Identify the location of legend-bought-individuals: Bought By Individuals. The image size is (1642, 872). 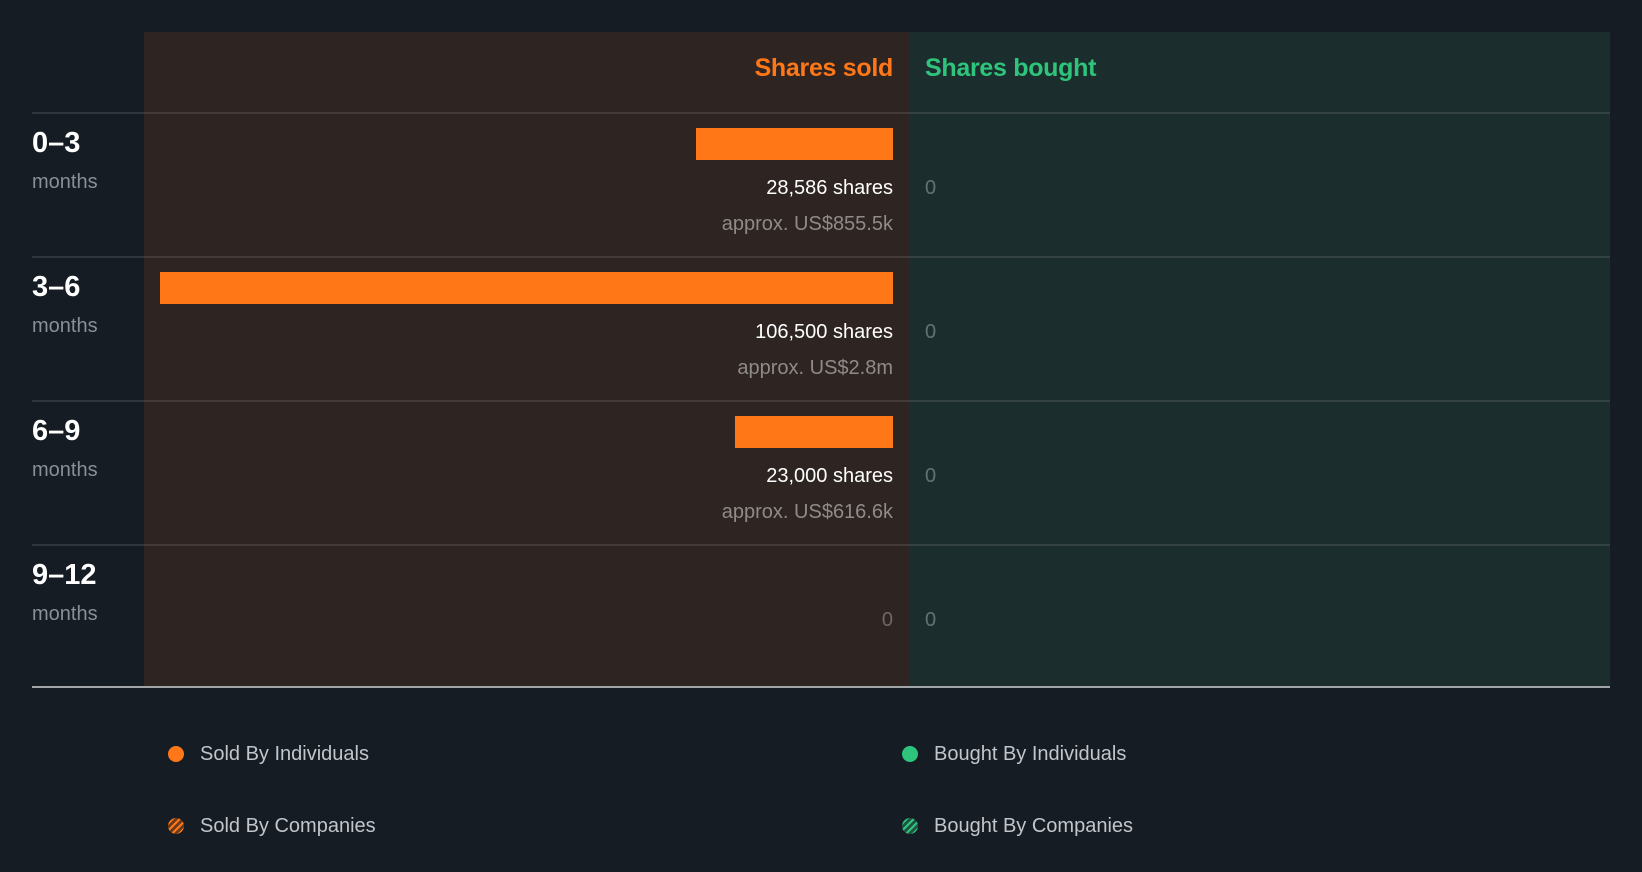
(1014, 754).